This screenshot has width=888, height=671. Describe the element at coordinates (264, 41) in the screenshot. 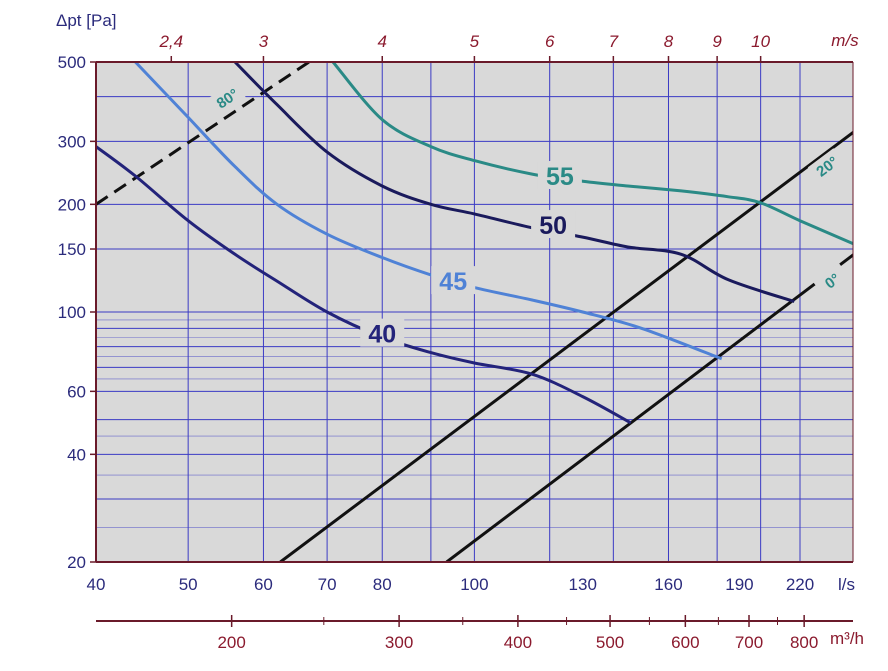

I see `velocity-tick-label: 3` at that location.